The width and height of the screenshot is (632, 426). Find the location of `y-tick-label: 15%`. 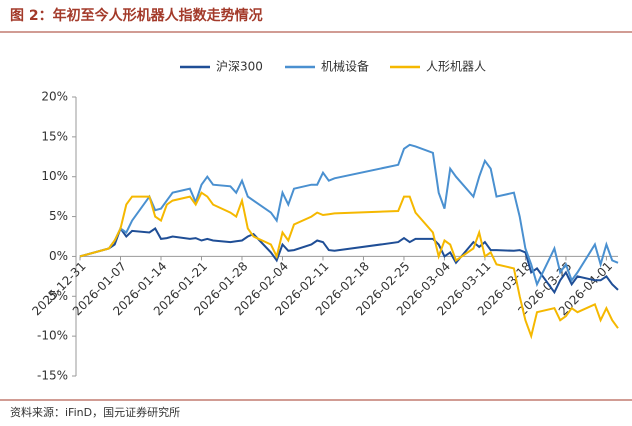

y-tick-label: 15% is located at coordinates (54, 136).